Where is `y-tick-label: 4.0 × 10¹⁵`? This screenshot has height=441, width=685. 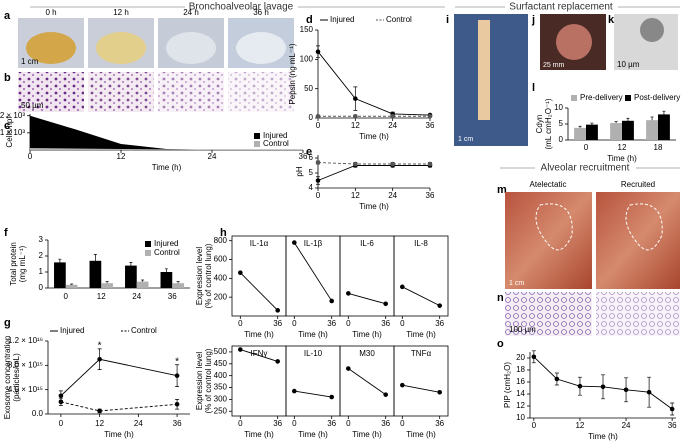
y-tick-label: 4.0 × 10¹⁵ is located at coordinates (25, 389).